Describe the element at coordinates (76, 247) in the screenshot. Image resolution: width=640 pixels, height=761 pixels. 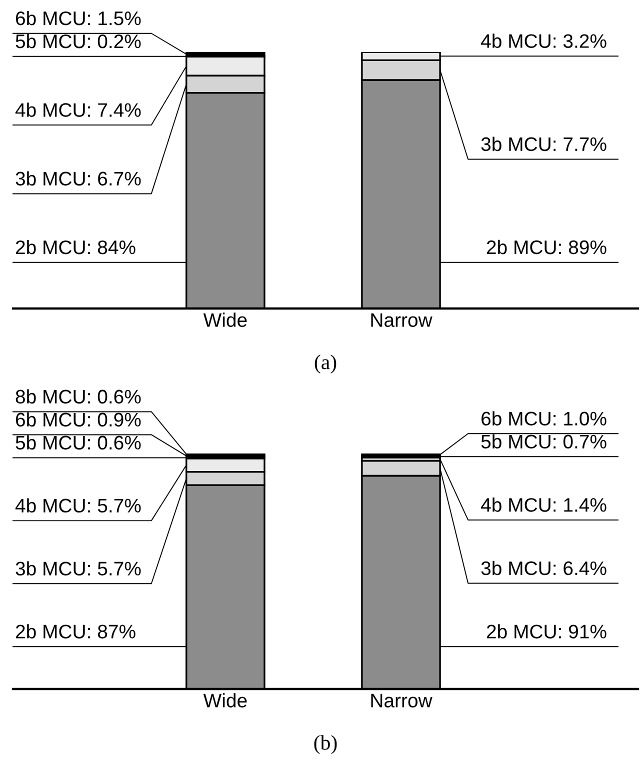
I see `data-label: 2b MCU: 84%` at that location.